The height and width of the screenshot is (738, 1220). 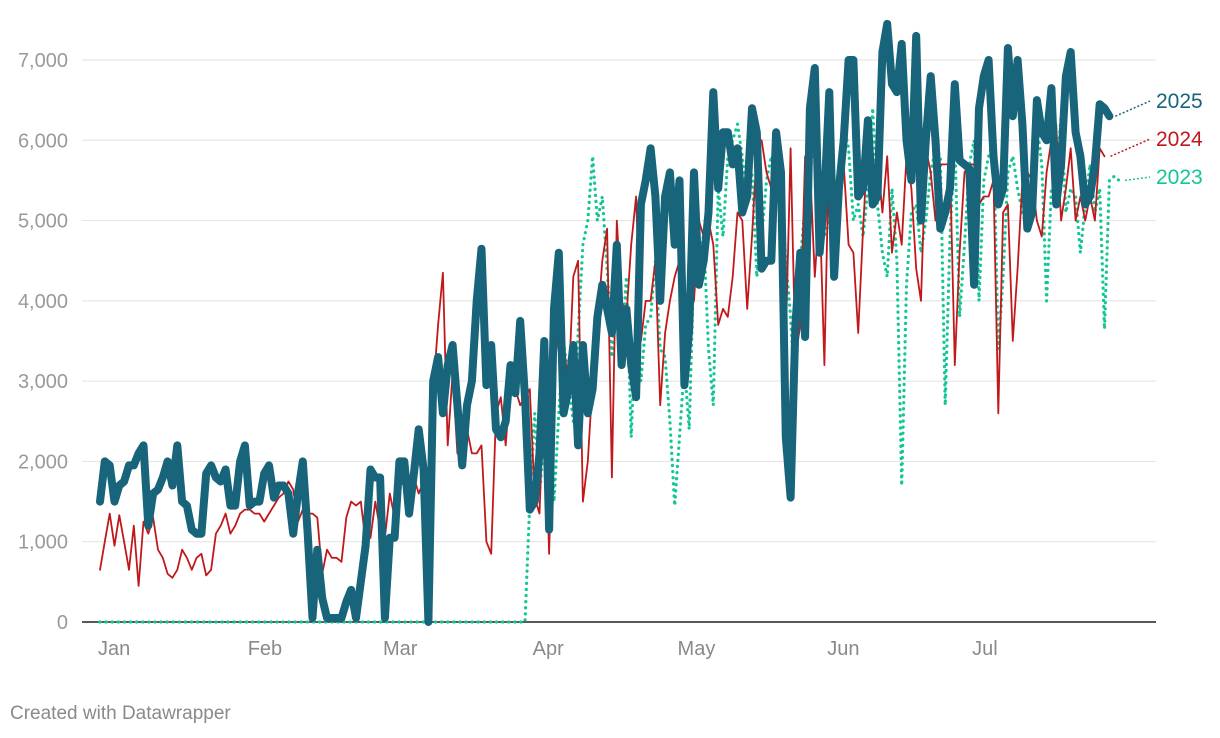 What do you see at coordinates (43, 141) in the screenshot?
I see `y-tick-label: 6,000` at bounding box center [43, 141].